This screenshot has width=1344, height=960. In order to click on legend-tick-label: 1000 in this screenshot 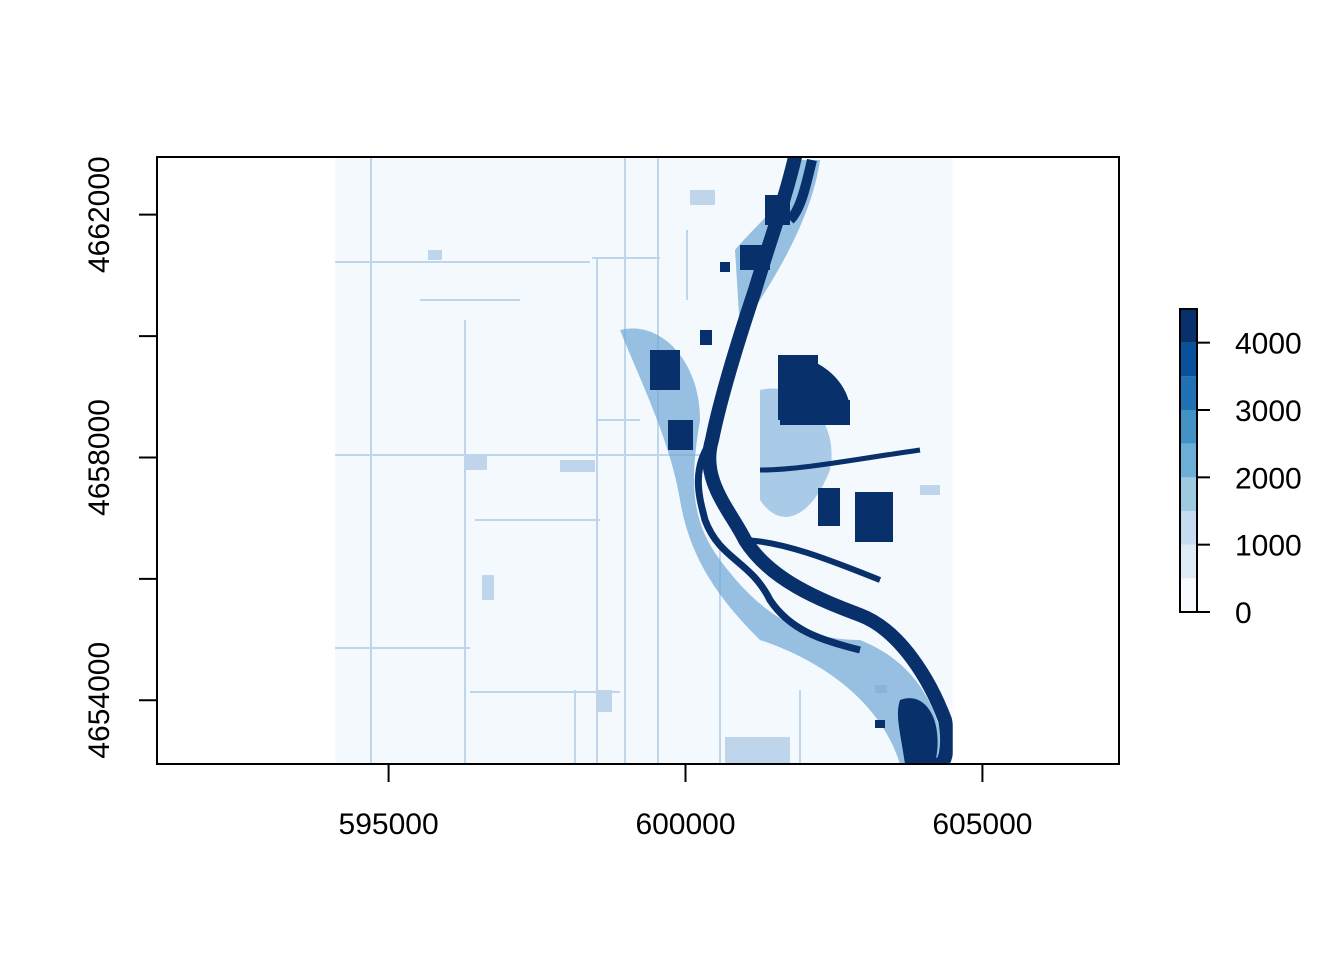, I will do `click(1268, 546)`.